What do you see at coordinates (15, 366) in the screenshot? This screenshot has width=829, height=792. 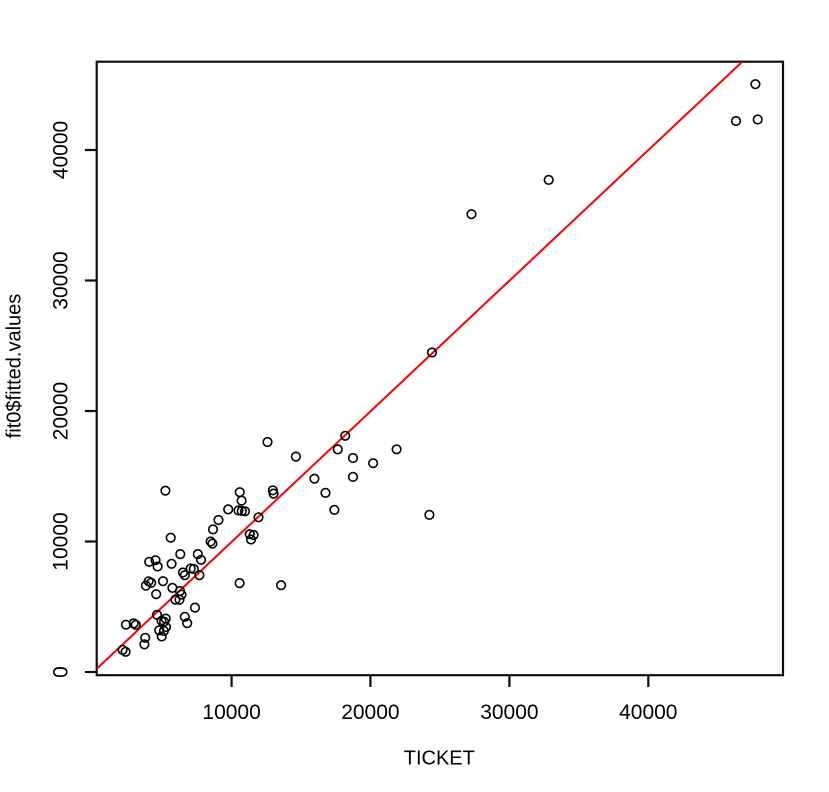 I see `svg-text: fit0$fitted.values` at bounding box center [15, 366].